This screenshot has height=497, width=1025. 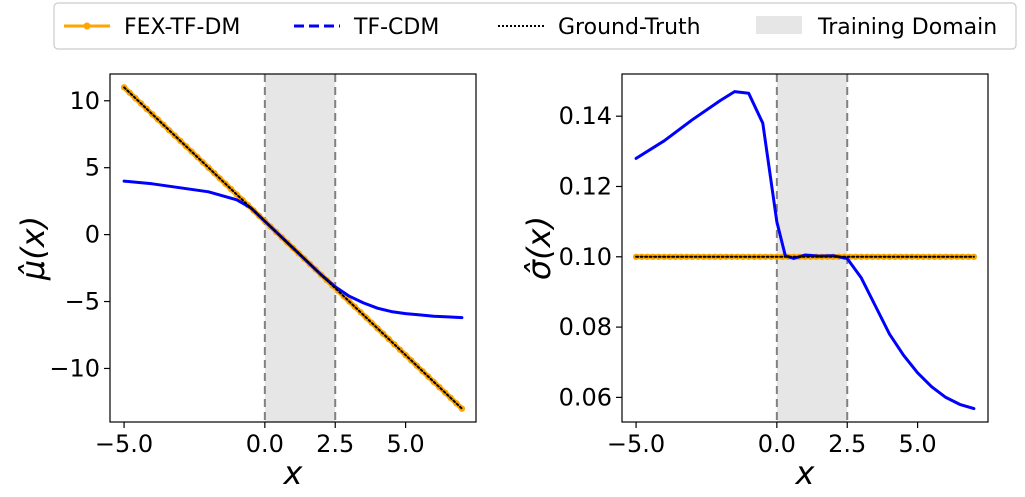 What do you see at coordinates (84, 101) in the screenshot?
I see `mu-ytick-label: 10` at bounding box center [84, 101].